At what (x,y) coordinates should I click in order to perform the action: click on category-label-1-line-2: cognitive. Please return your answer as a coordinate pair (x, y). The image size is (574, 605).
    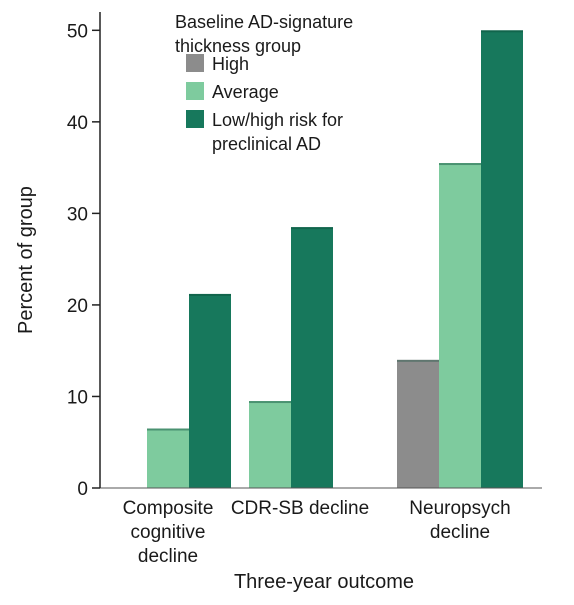
    Looking at the image, I should click on (168, 532).